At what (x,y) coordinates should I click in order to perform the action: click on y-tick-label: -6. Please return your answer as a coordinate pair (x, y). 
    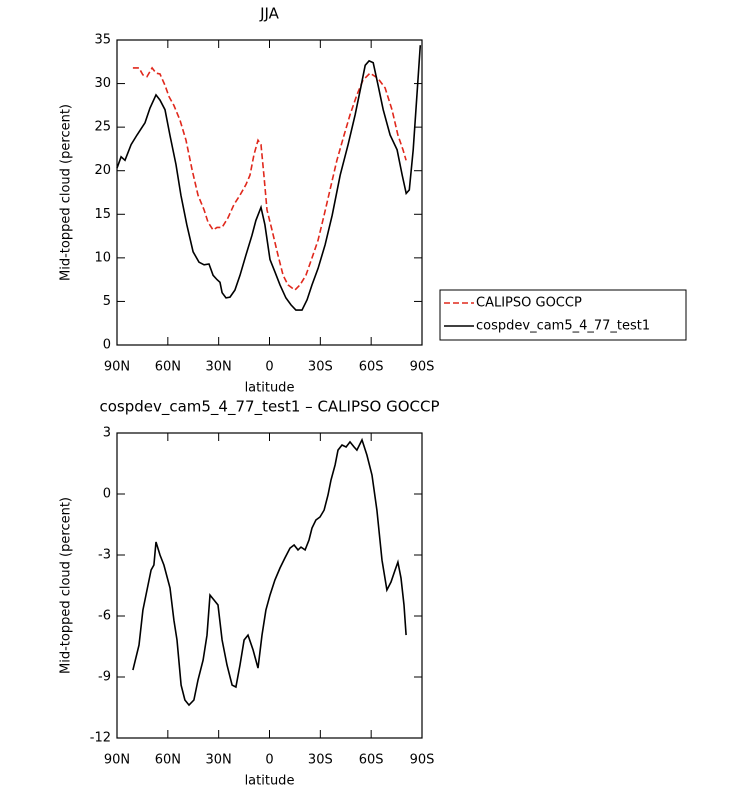
    Looking at the image, I should click on (104, 616).